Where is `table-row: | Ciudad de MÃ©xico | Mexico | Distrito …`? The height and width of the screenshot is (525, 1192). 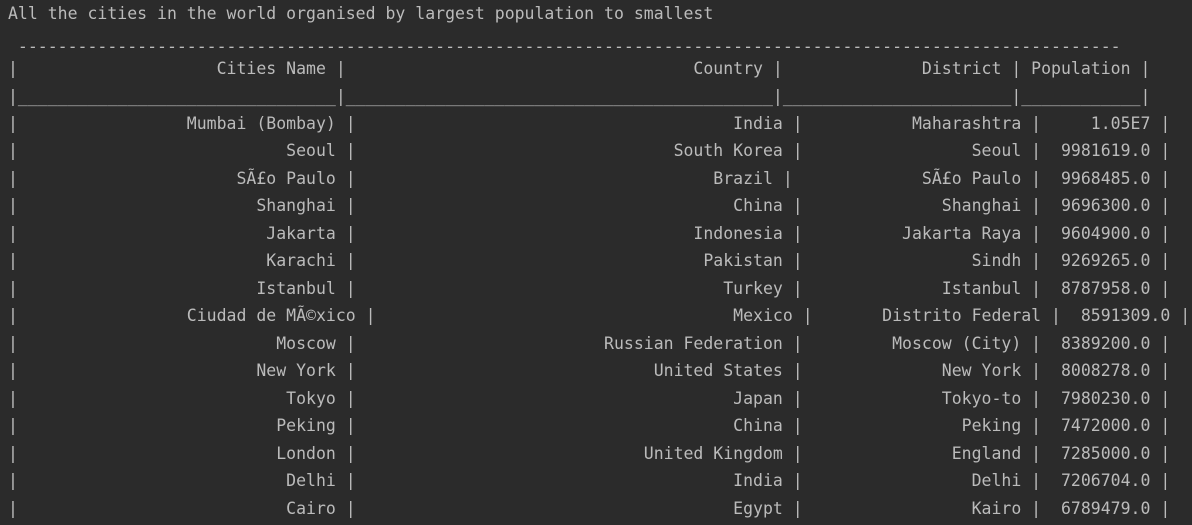
table-row: | Ciudad de MÃ©xico | Mexico | Distrito … is located at coordinates (599, 315).